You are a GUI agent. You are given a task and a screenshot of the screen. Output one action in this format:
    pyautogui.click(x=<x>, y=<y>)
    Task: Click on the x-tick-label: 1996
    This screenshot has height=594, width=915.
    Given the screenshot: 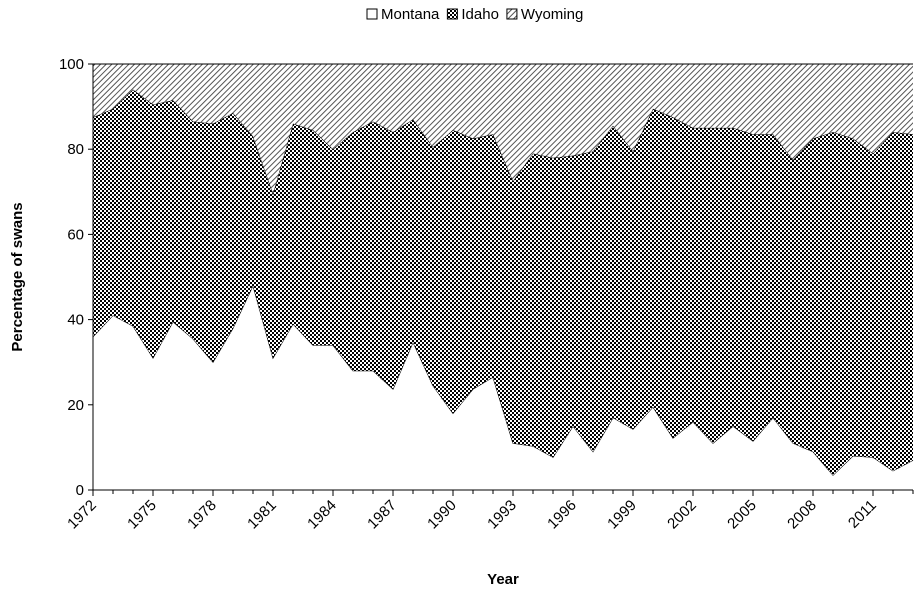 What is the action you would take?
    pyautogui.click(x=562, y=515)
    